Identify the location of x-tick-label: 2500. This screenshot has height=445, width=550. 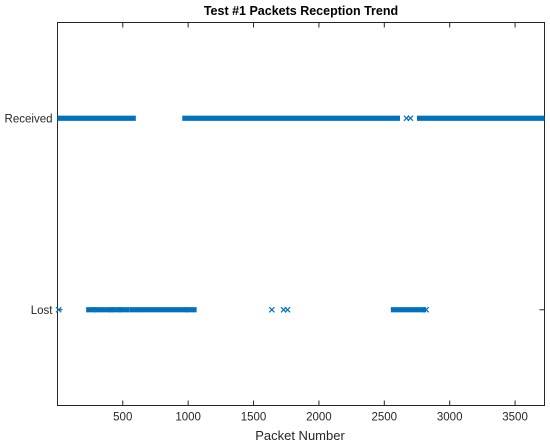
(385, 418).